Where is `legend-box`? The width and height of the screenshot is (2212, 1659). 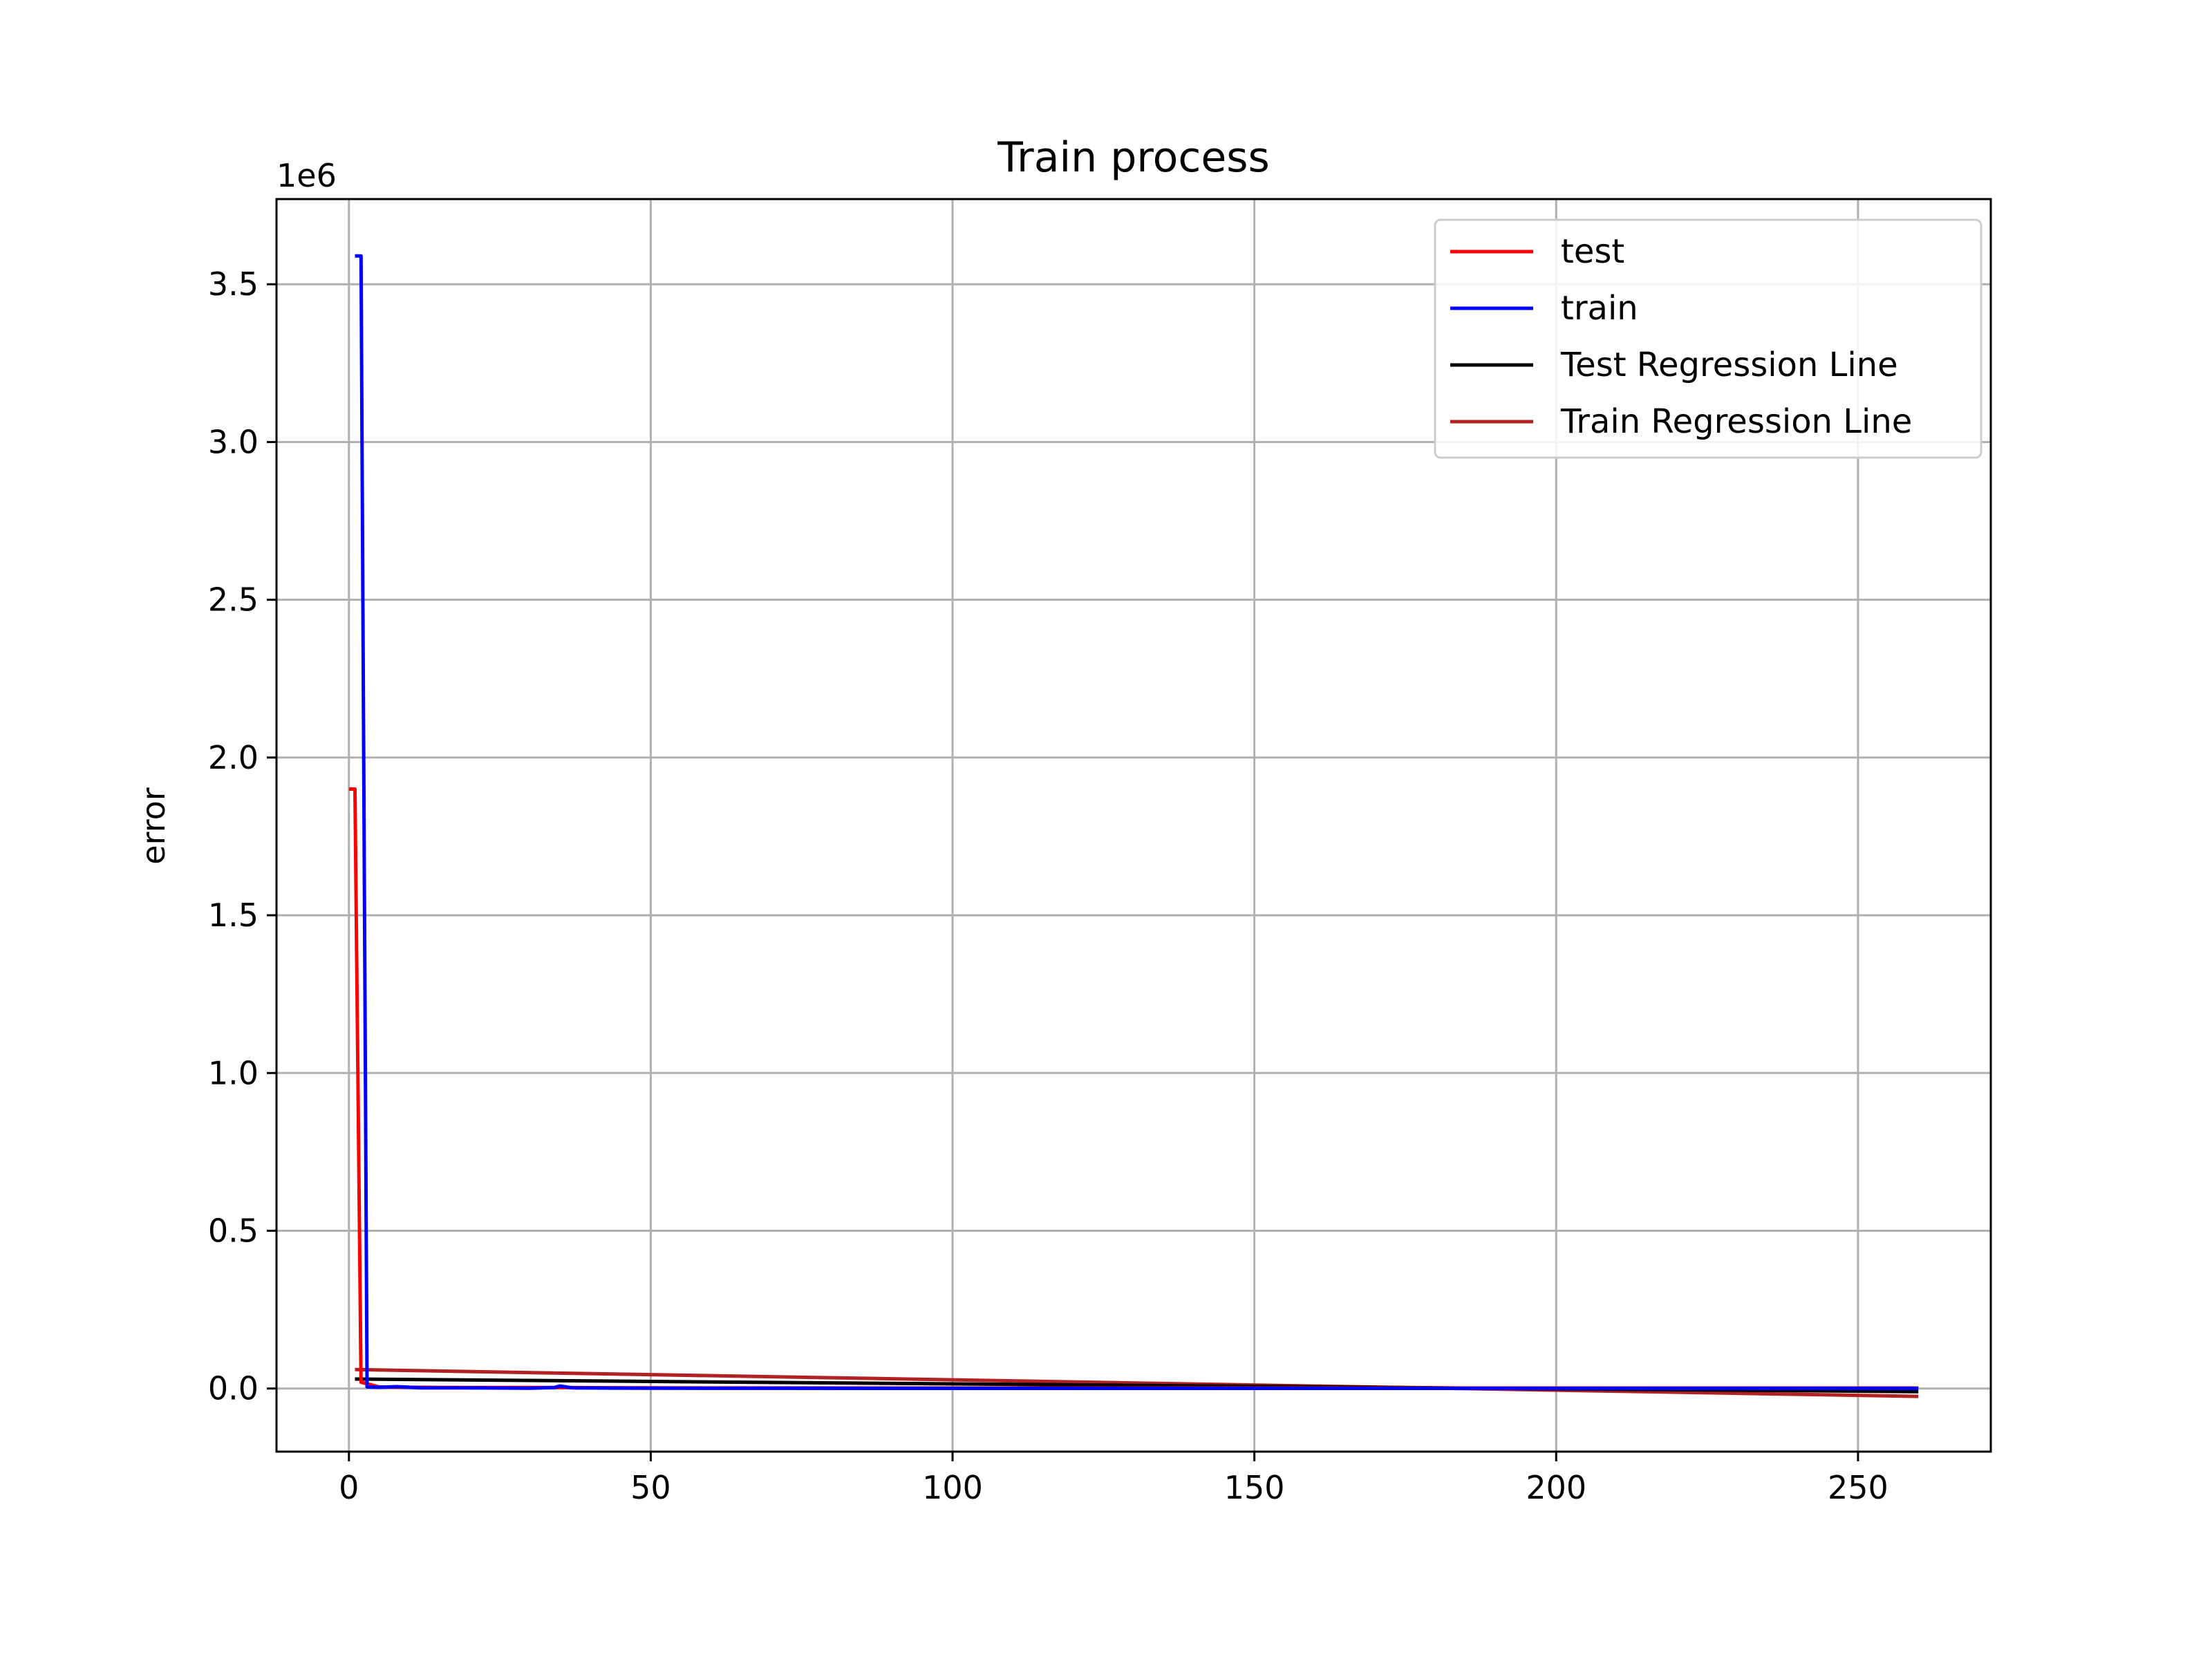
legend-box is located at coordinates (1708, 338).